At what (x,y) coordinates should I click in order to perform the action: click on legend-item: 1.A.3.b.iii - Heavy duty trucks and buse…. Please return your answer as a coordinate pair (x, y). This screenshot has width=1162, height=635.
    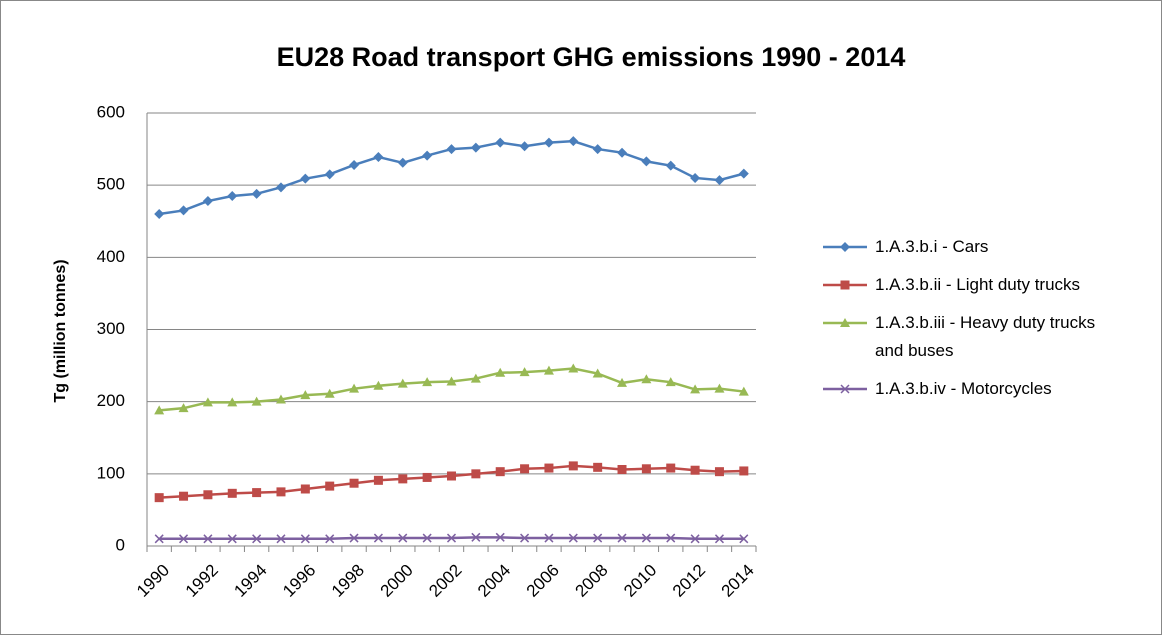
    Looking at the image, I should click on (984, 337).